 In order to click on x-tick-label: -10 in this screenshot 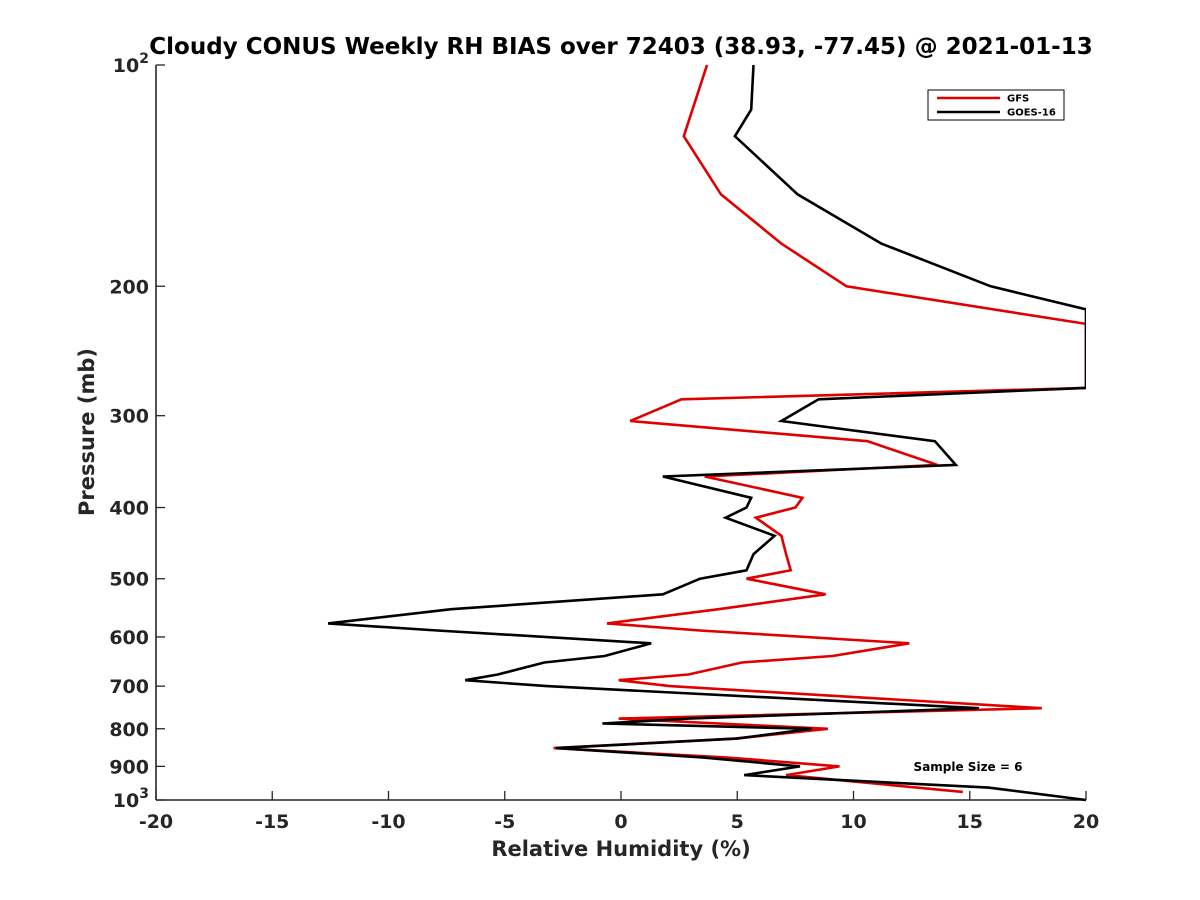, I will do `click(388, 822)`.